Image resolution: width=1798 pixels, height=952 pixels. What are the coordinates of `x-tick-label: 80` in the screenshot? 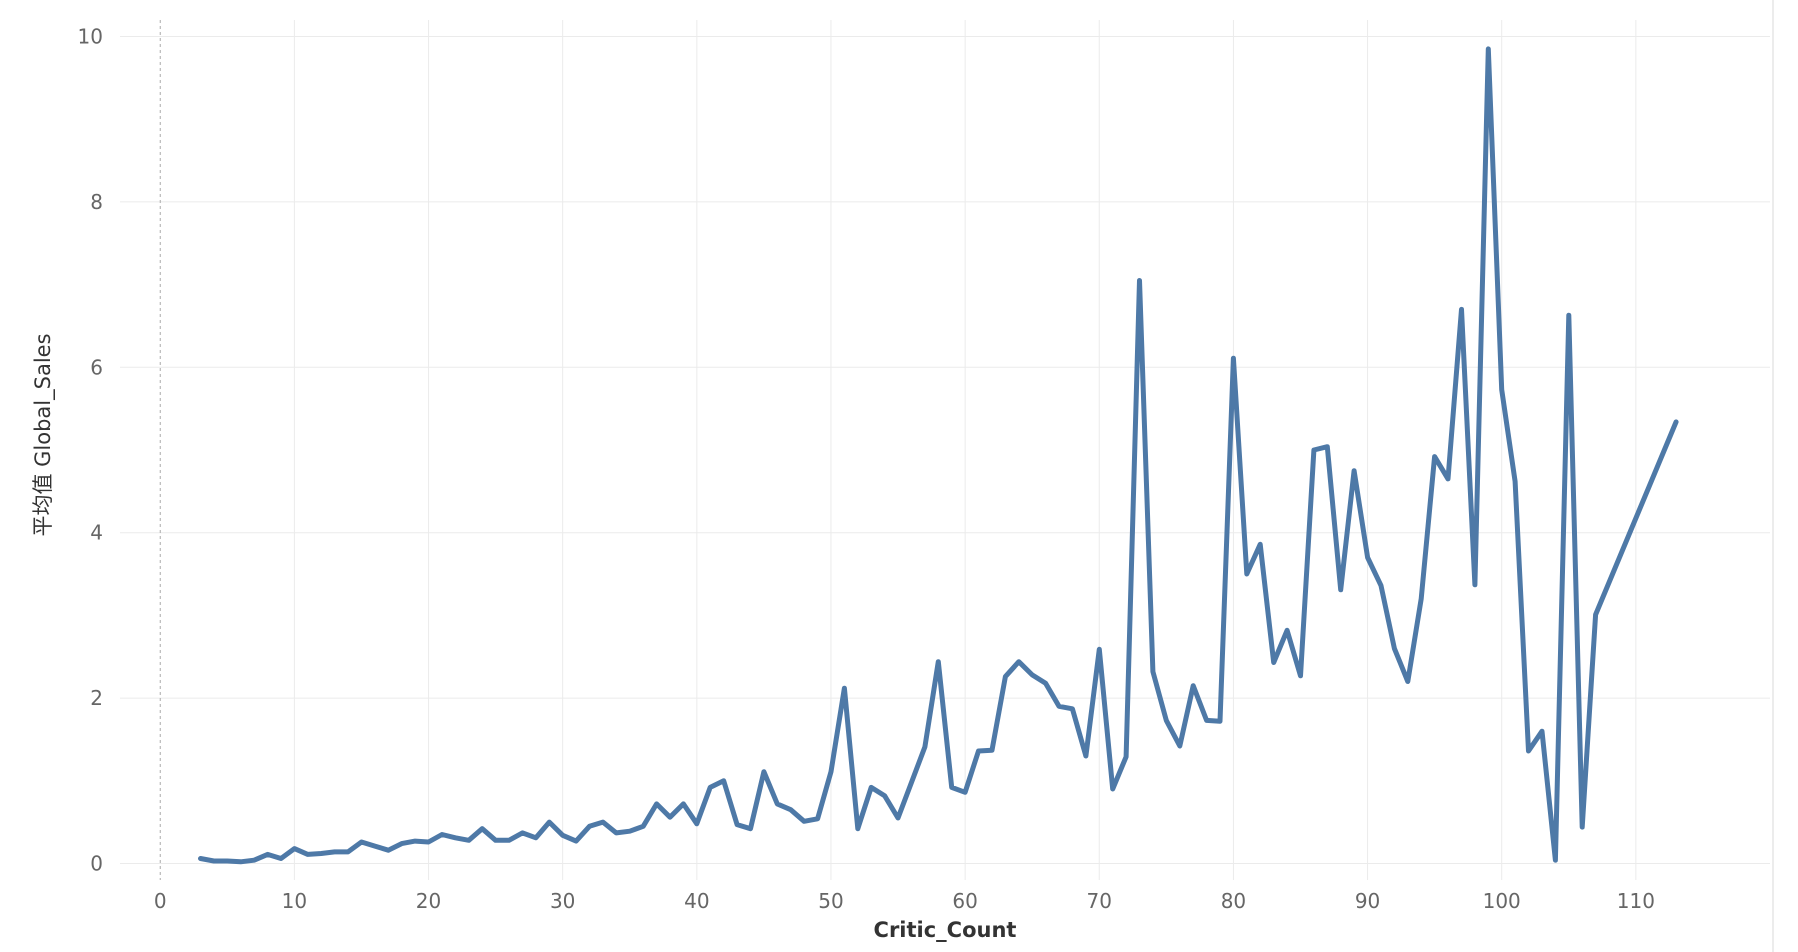 It's located at (1233, 901).